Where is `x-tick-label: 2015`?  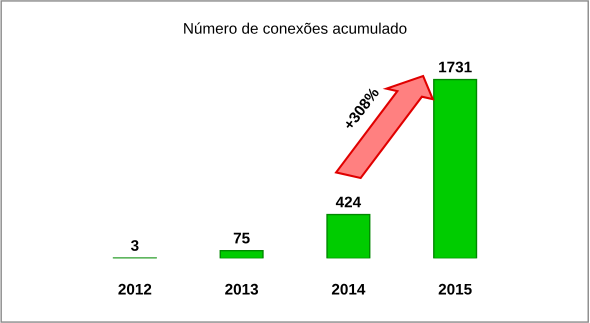
x-tick-label: 2015 is located at coordinates (455, 289).